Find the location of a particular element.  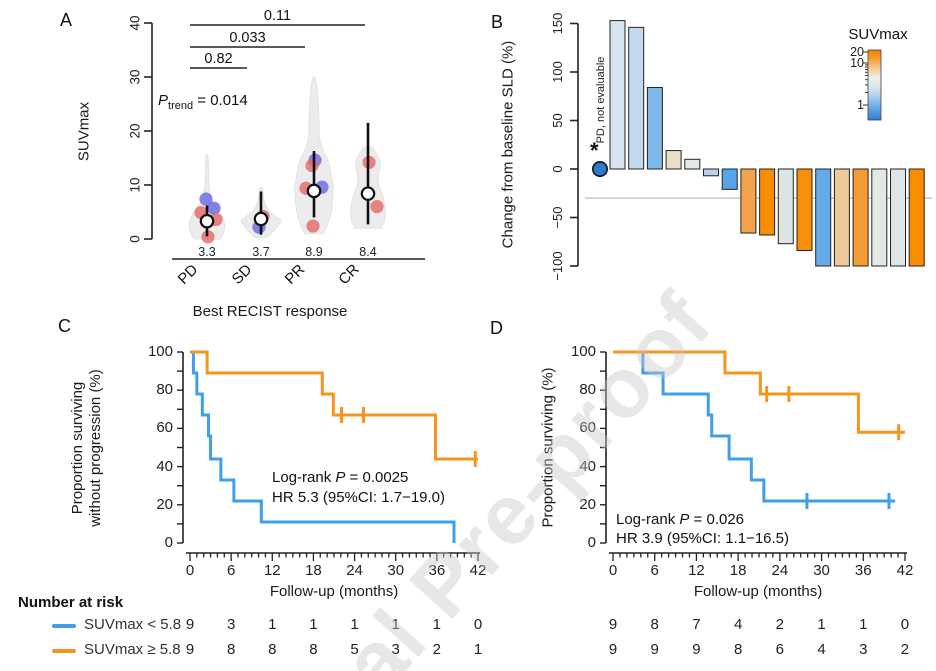

panel-d-x-tick-label: 24 is located at coordinates (780, 570).